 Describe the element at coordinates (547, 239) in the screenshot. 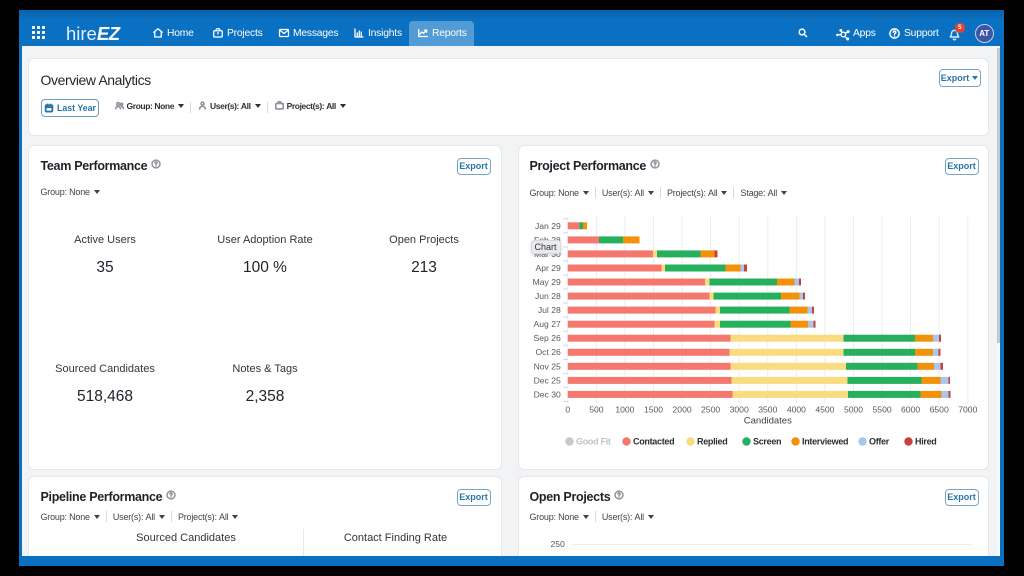

I see `svg-text: Feb 28` at that location.